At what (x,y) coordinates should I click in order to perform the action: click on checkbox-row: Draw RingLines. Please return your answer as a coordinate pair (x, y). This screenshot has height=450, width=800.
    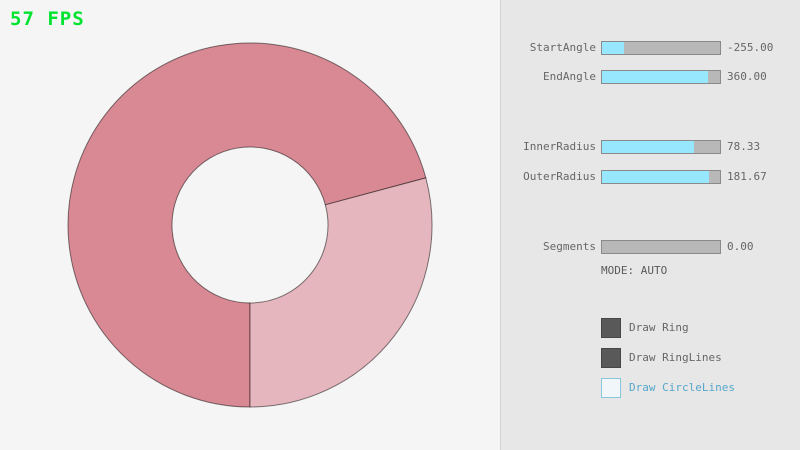
    Looking at the image, I should click on (650, 358).